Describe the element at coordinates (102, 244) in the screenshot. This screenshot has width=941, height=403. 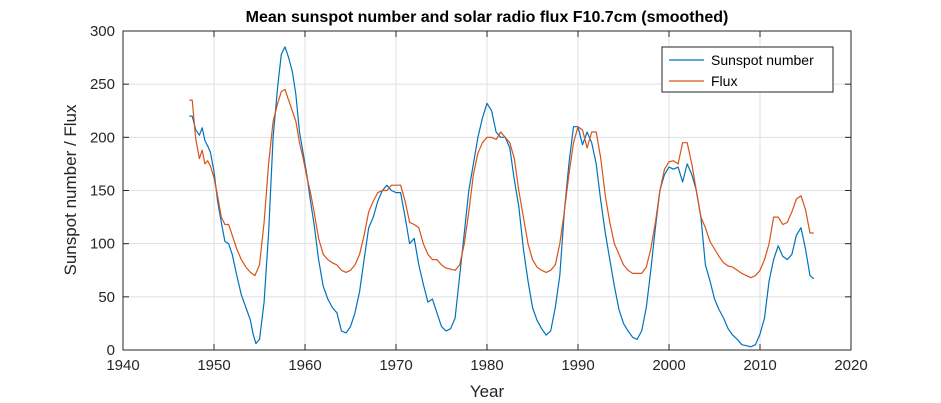
I see `y-tick-label: 100` at that location.